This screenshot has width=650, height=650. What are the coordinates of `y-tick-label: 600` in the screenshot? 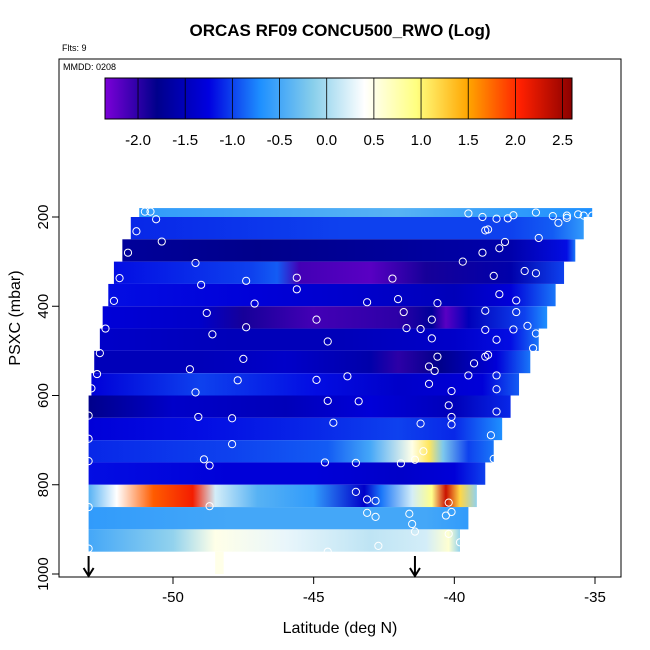 It's located at (43, 395).